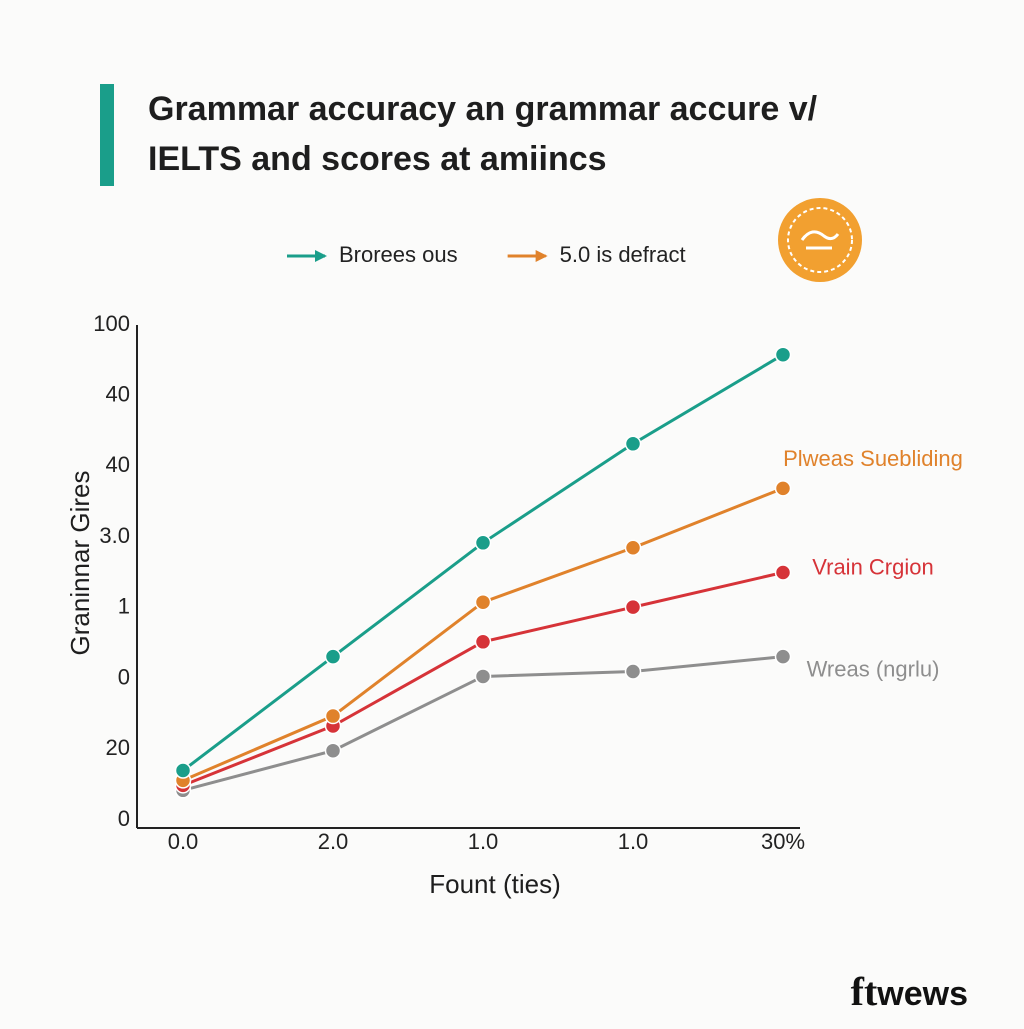 Image resolution: width=1024 pixels, height=1029 pixels. I want to click on x-axis-label: Fount (ties), so click(495, 884).